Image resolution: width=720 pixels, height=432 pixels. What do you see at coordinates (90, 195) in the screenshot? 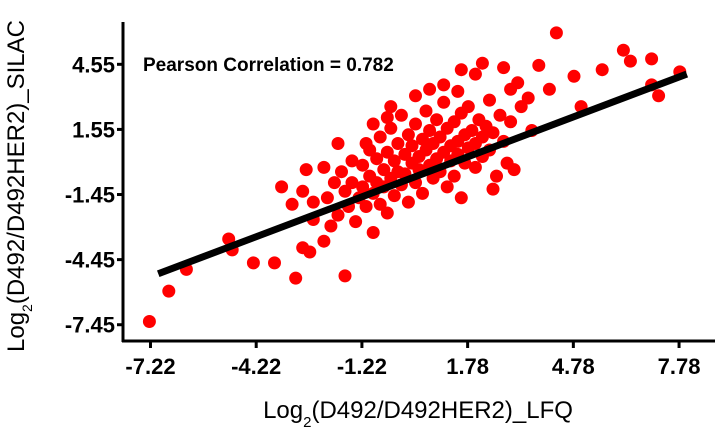
I see `y-tick-label: -1.45` at bounding box center [90, 195].